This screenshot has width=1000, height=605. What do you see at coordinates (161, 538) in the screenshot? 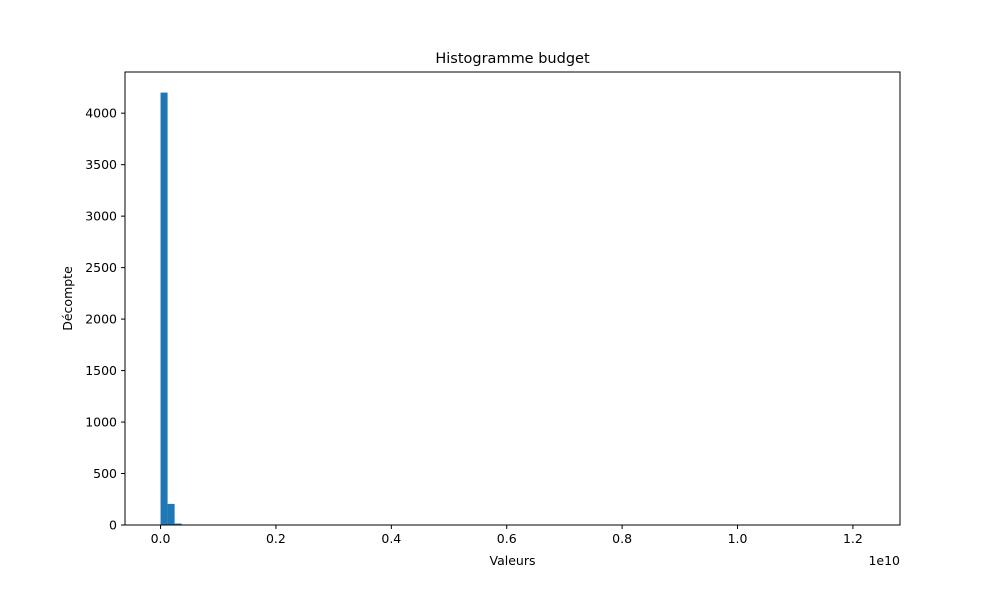
I see `x-tick-label-0: 0.0` at bounding box center [161, 538].